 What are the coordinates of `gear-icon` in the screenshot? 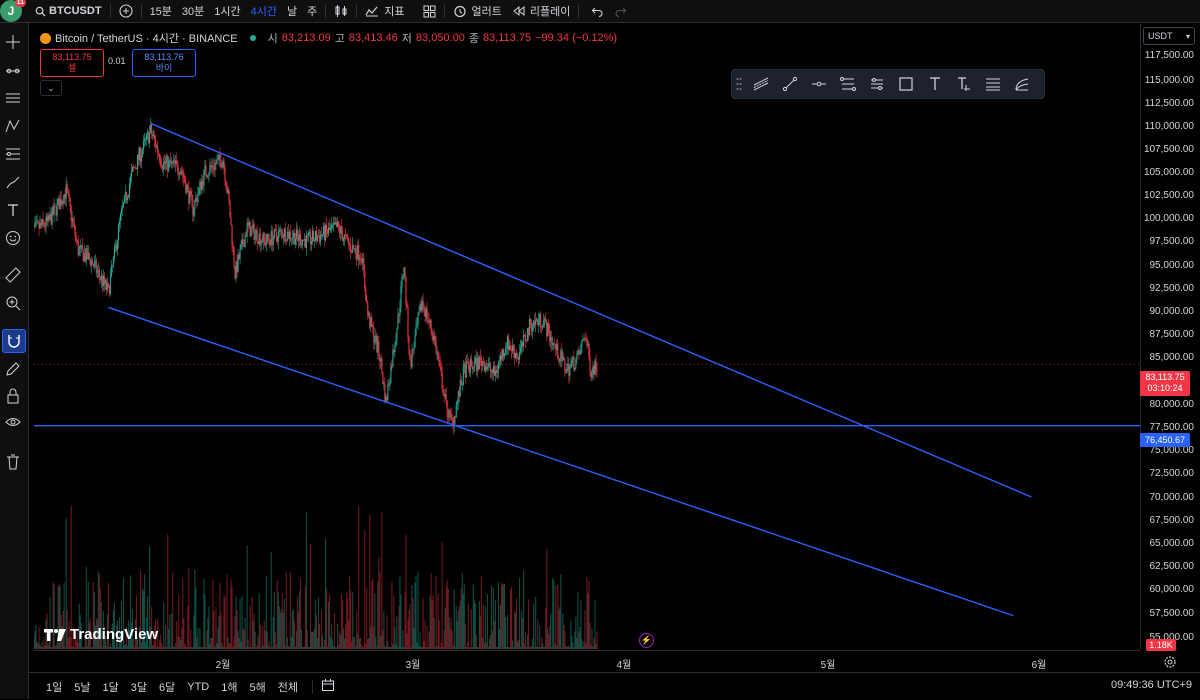 It's located at (1170, 662).